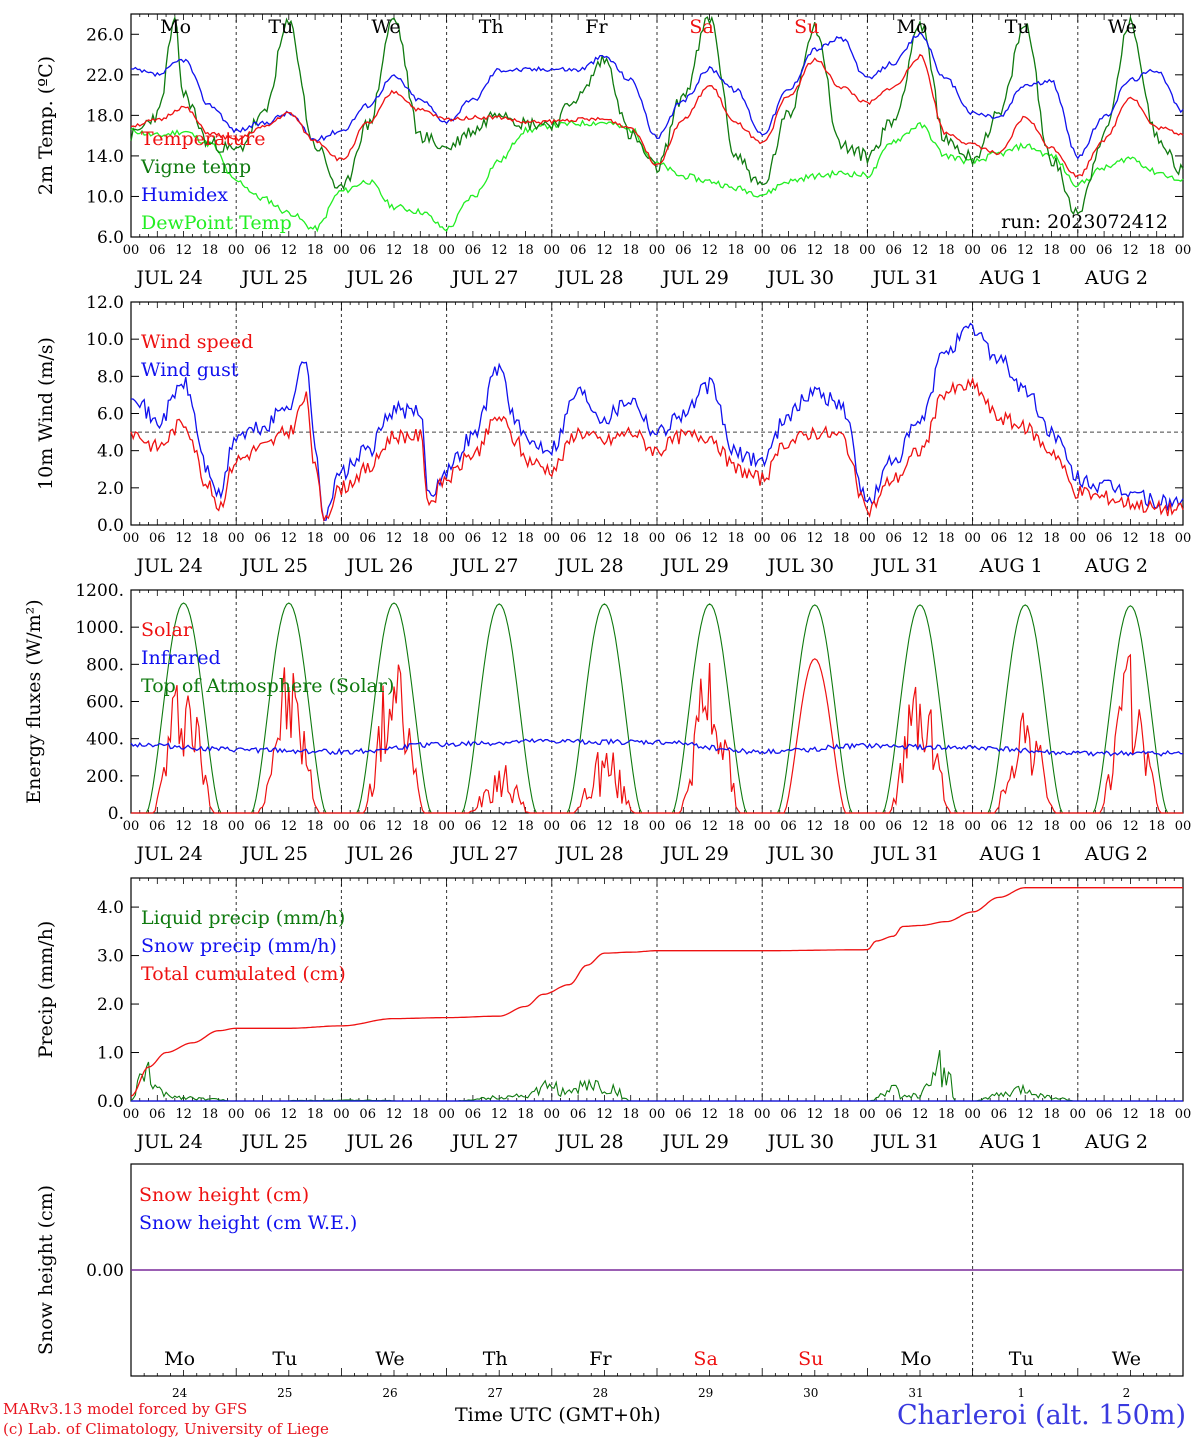 Image resolution: width=1194 pixels, height=1440 pixels. Describe the element at coordinates (657, 422) in the screenshot. I see `series-wind-gust` at that location.